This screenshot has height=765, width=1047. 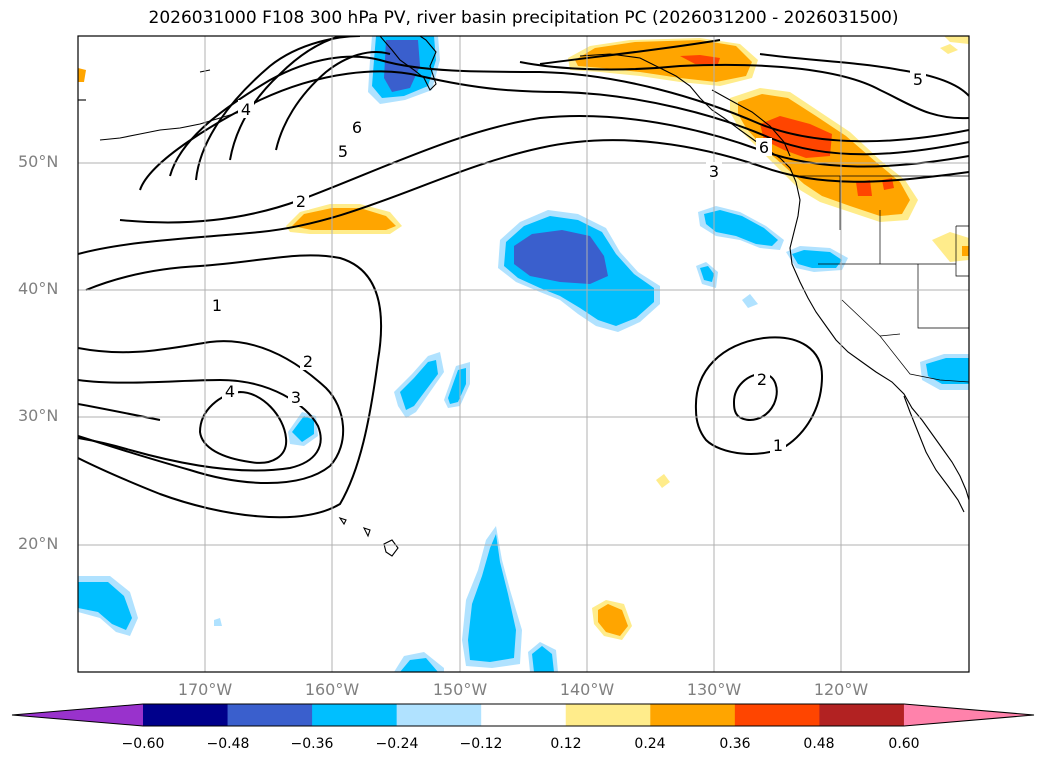 I want to click on colorbar-tick: 0.48, so click(x=819, y=744).